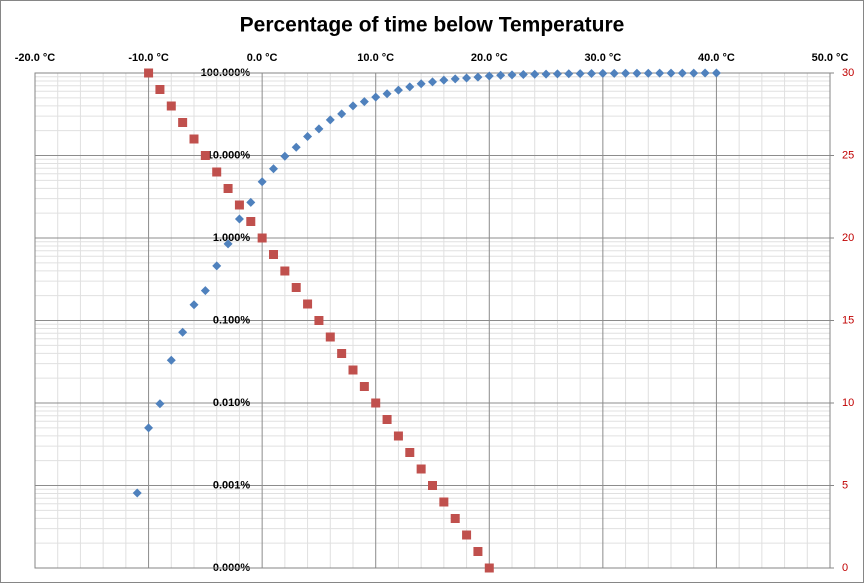 Image resolution: width=864 pixels, height=583 pixels. I want to click on x-tick-label: -20.0 °C, so click(35, 58).